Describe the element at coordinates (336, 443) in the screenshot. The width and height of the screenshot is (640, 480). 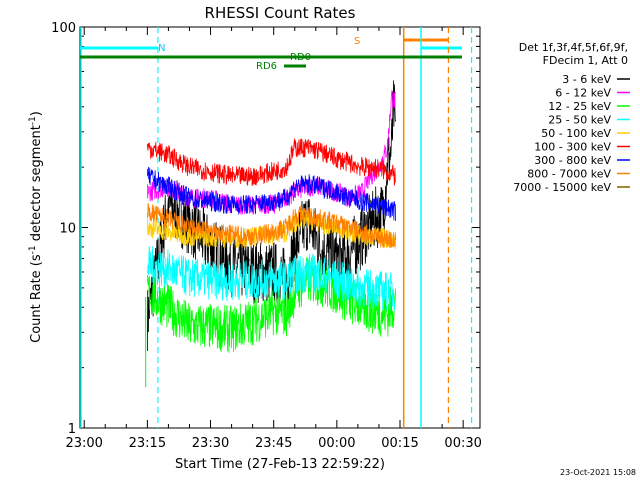
I see `x-tick-label: 00:00` at that location.